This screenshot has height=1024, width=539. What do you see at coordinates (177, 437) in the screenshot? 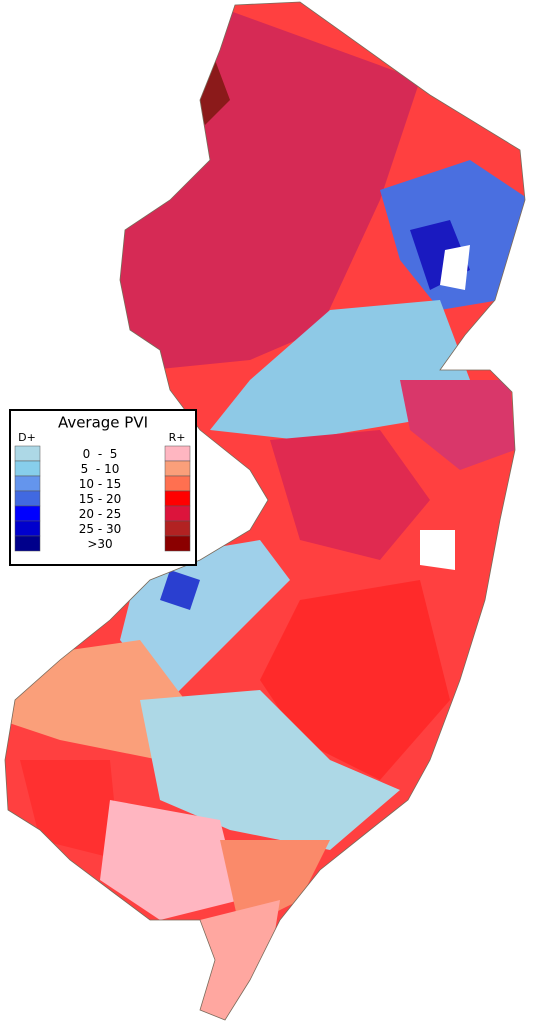
I see `legend-r-label: R+` at bounding box center [177, 437].